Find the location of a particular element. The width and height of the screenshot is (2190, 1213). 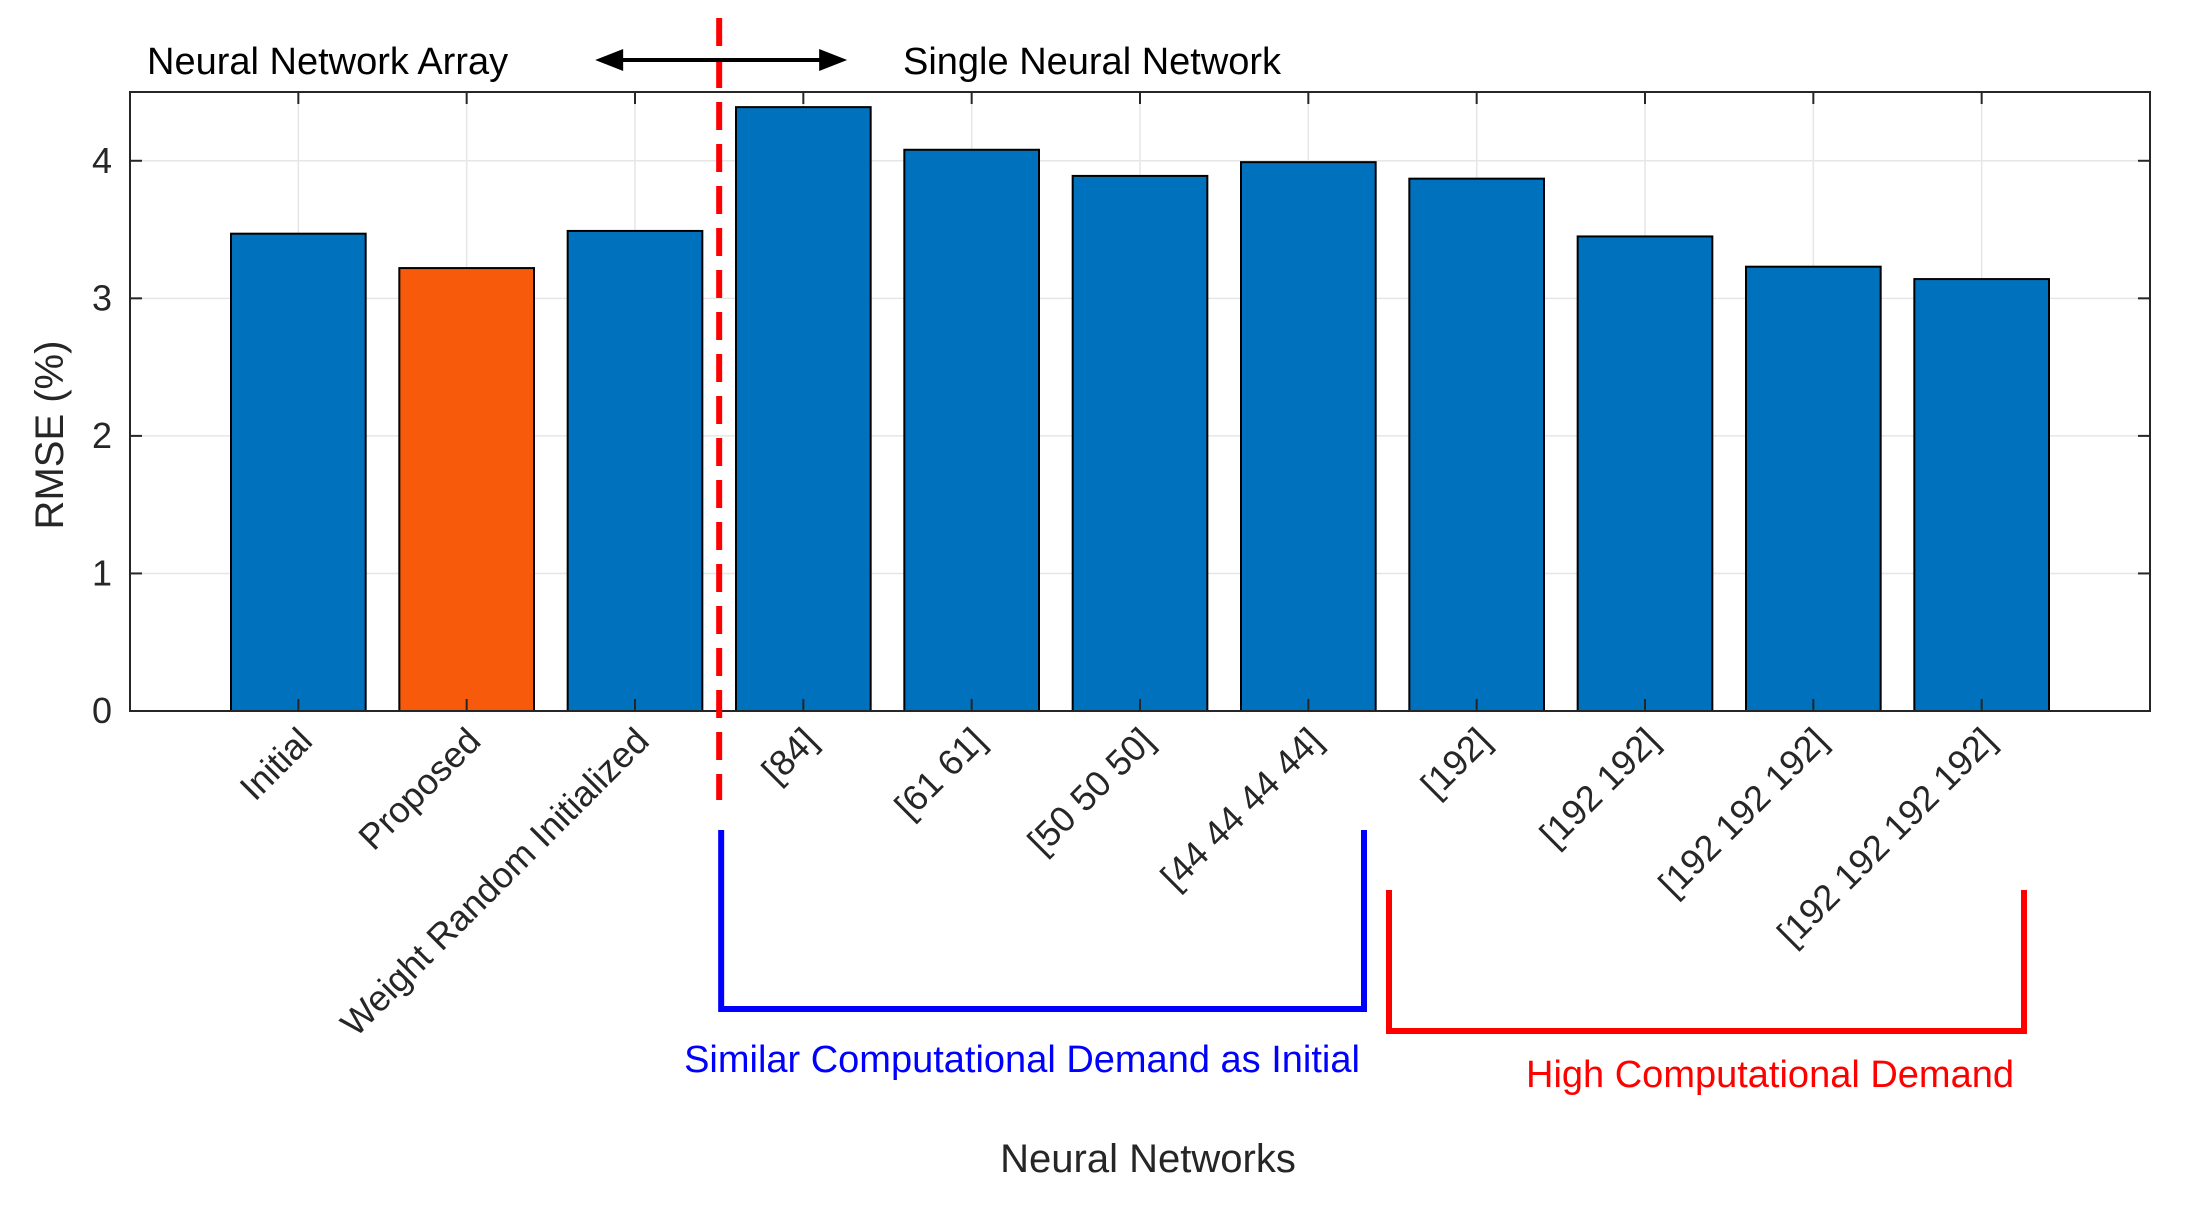

x-axis-title: Neural Networks is located at coordinates (1148, 1159).